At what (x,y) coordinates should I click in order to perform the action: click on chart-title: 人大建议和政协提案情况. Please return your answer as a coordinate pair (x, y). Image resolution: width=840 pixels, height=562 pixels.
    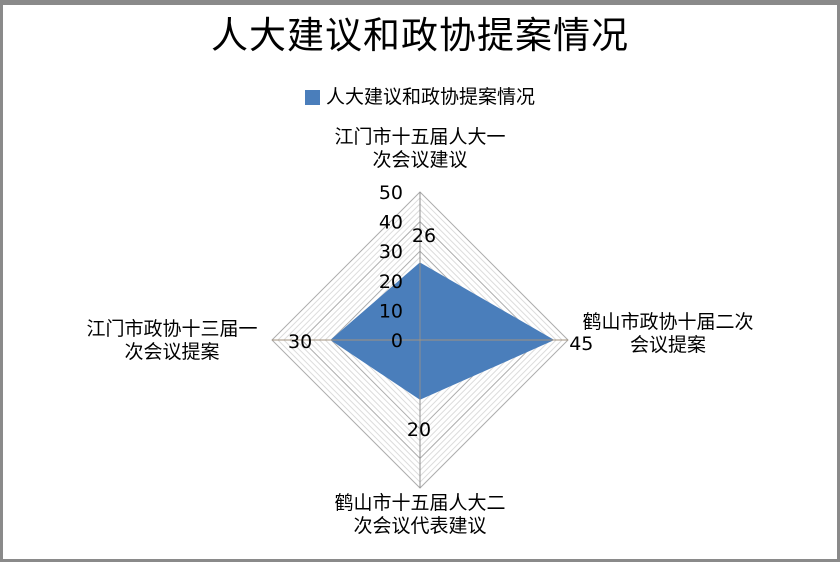
    Looking at the image, I should click on (420, 35).